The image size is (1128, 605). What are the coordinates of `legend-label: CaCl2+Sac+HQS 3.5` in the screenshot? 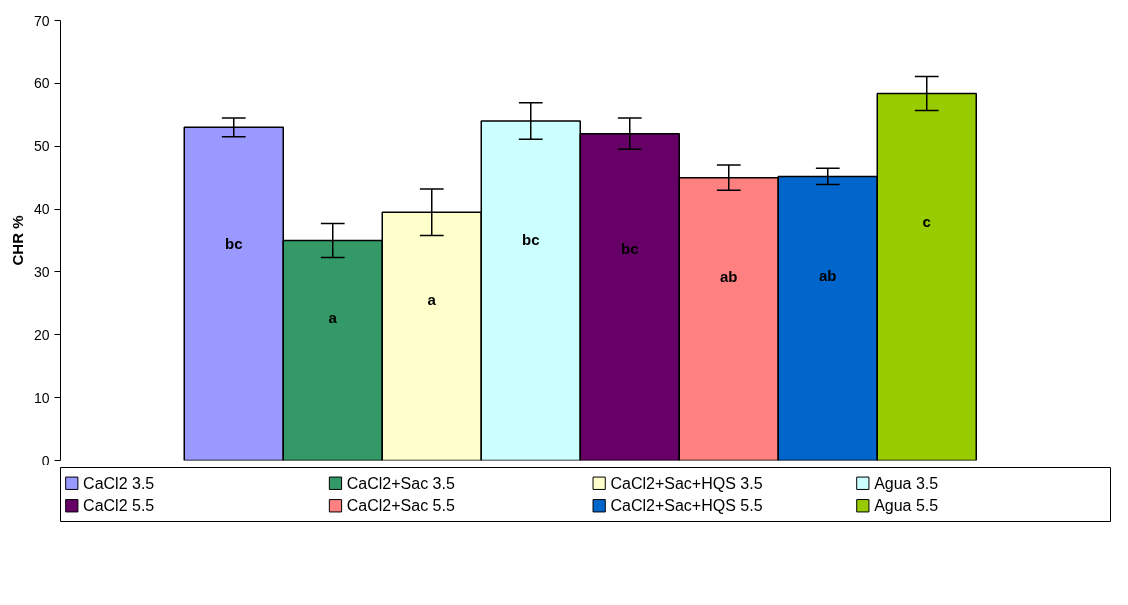 It's located at (686, 483).